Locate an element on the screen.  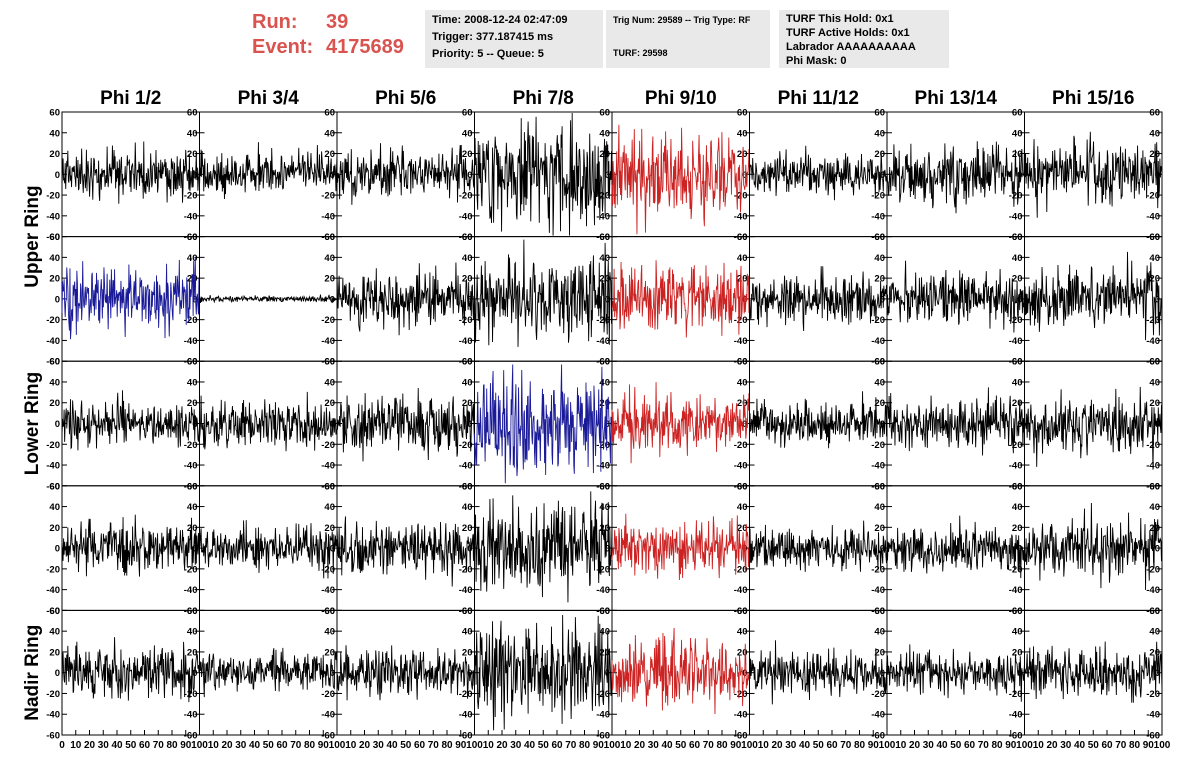
column-header: Phi 13/14 is located at coordinates (956, 98).